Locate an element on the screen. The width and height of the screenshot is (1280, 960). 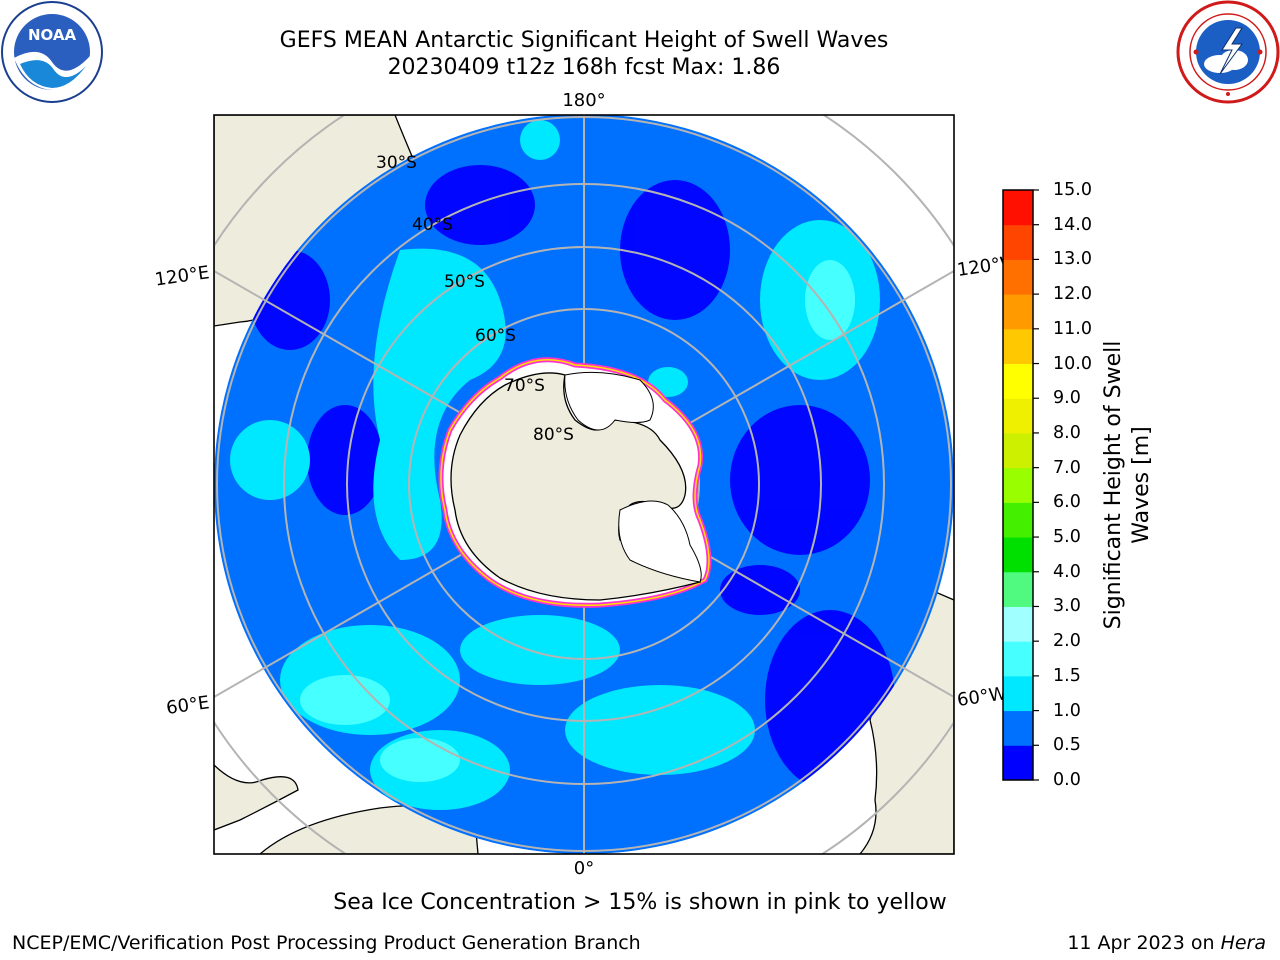
machine-name: Hera is located at coordinates (1243, 943).